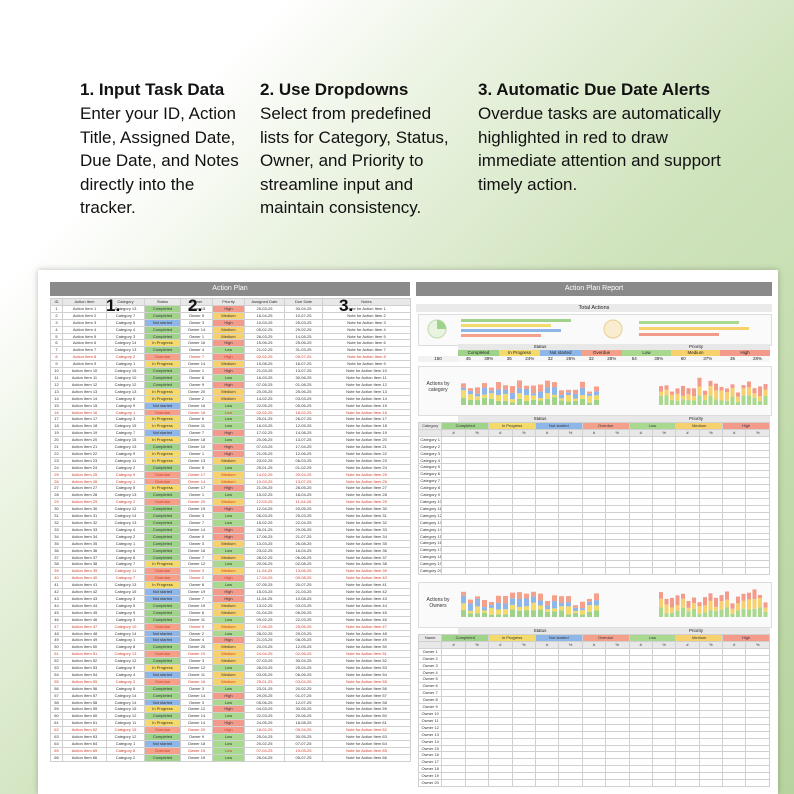 Image resolution: width=794 pixels, height=794 pixels. What do you see at coordinates (366, 702) in the screenshot?
I see `table-cell: Note for Action Item 58` at bounding box center [366, 702].